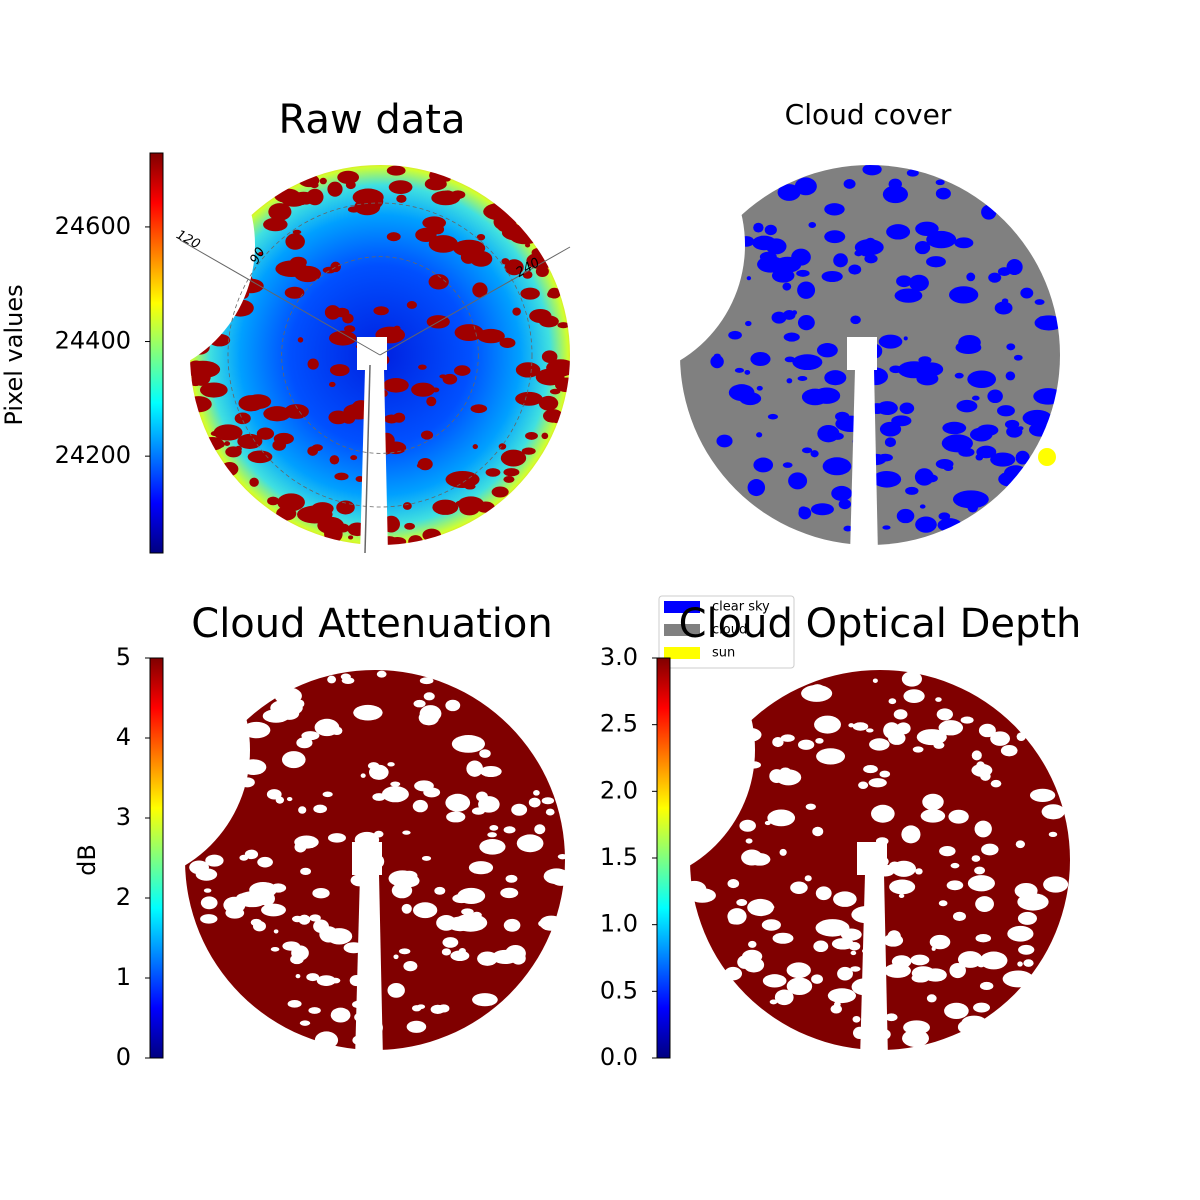 This screenshot has width=1200, height=1200. What do you see at coordinates (372, 120) in the screenshot?
I see `panel-title: Raw data` at bounding box center [372, 120].